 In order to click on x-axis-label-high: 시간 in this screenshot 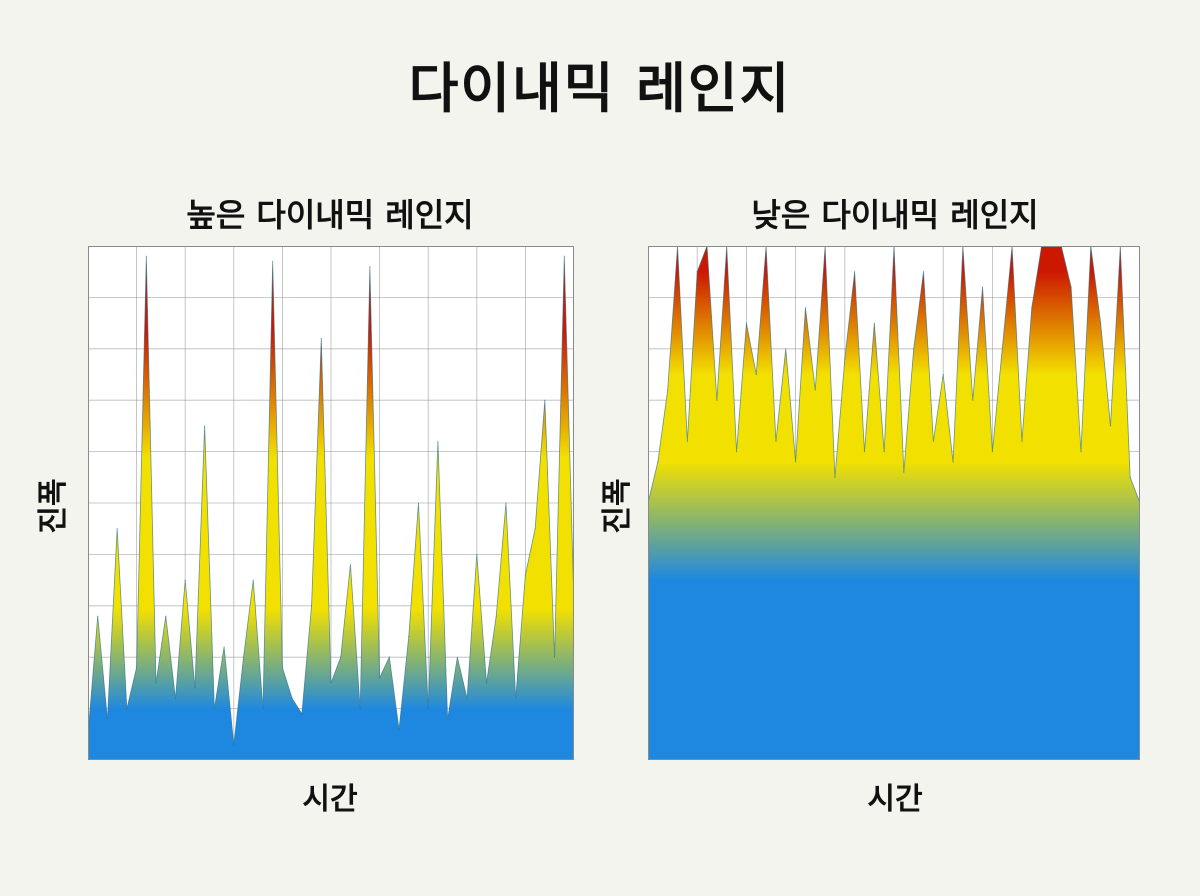, I will do `click(330, 799)`.